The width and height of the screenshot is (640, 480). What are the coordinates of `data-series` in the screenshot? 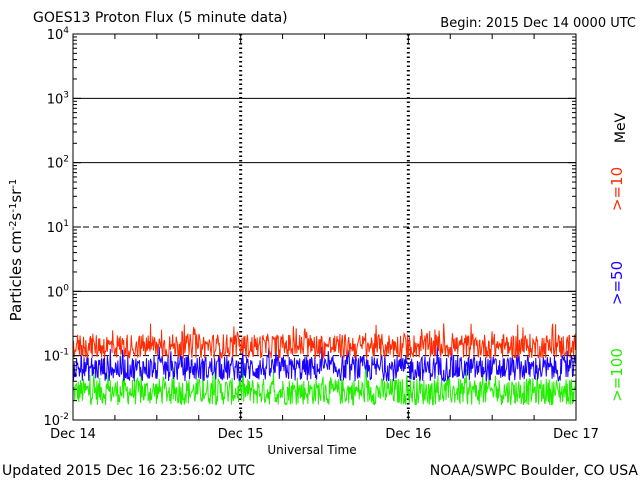 It's located at (324, 365).